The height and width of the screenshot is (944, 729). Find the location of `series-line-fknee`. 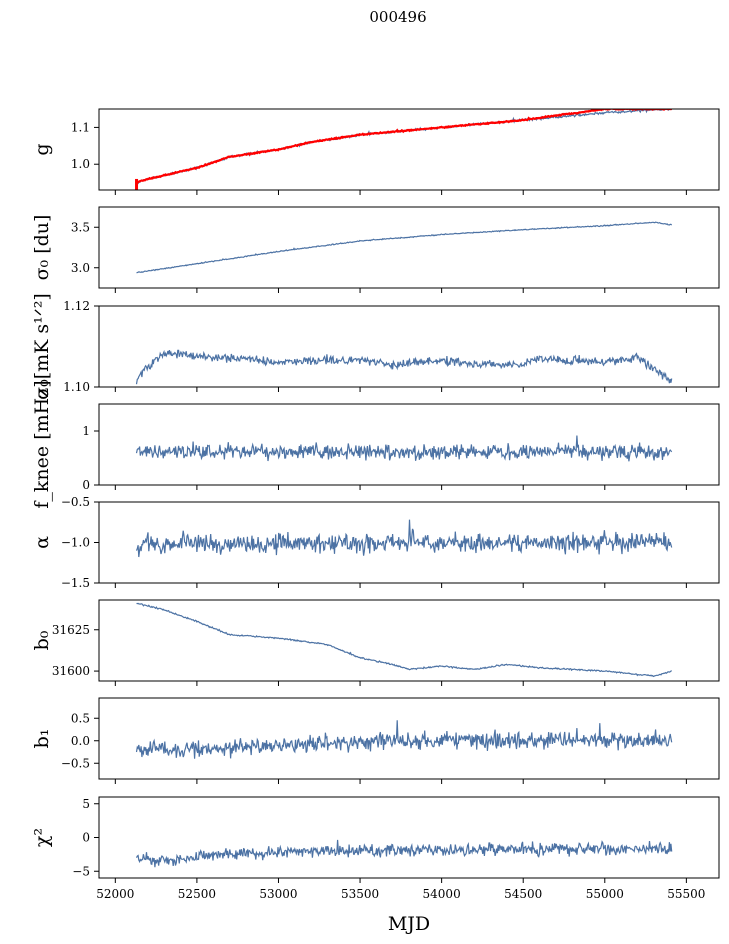

series-line-fknee is located at coordinates (404, 448).